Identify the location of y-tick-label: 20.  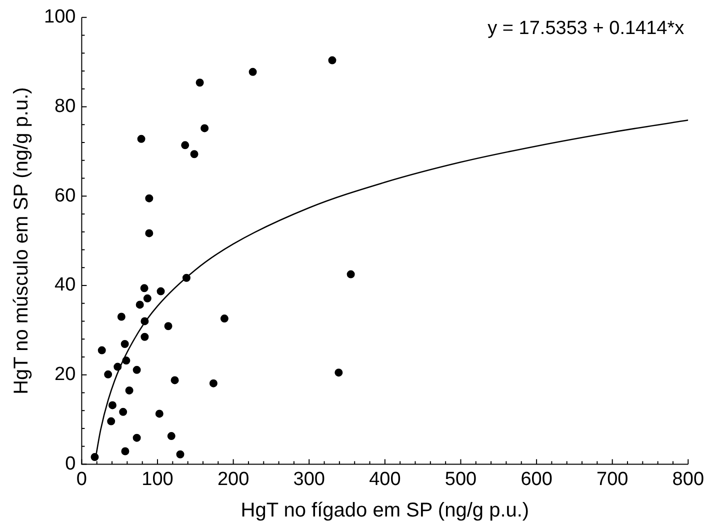
(65, 375).